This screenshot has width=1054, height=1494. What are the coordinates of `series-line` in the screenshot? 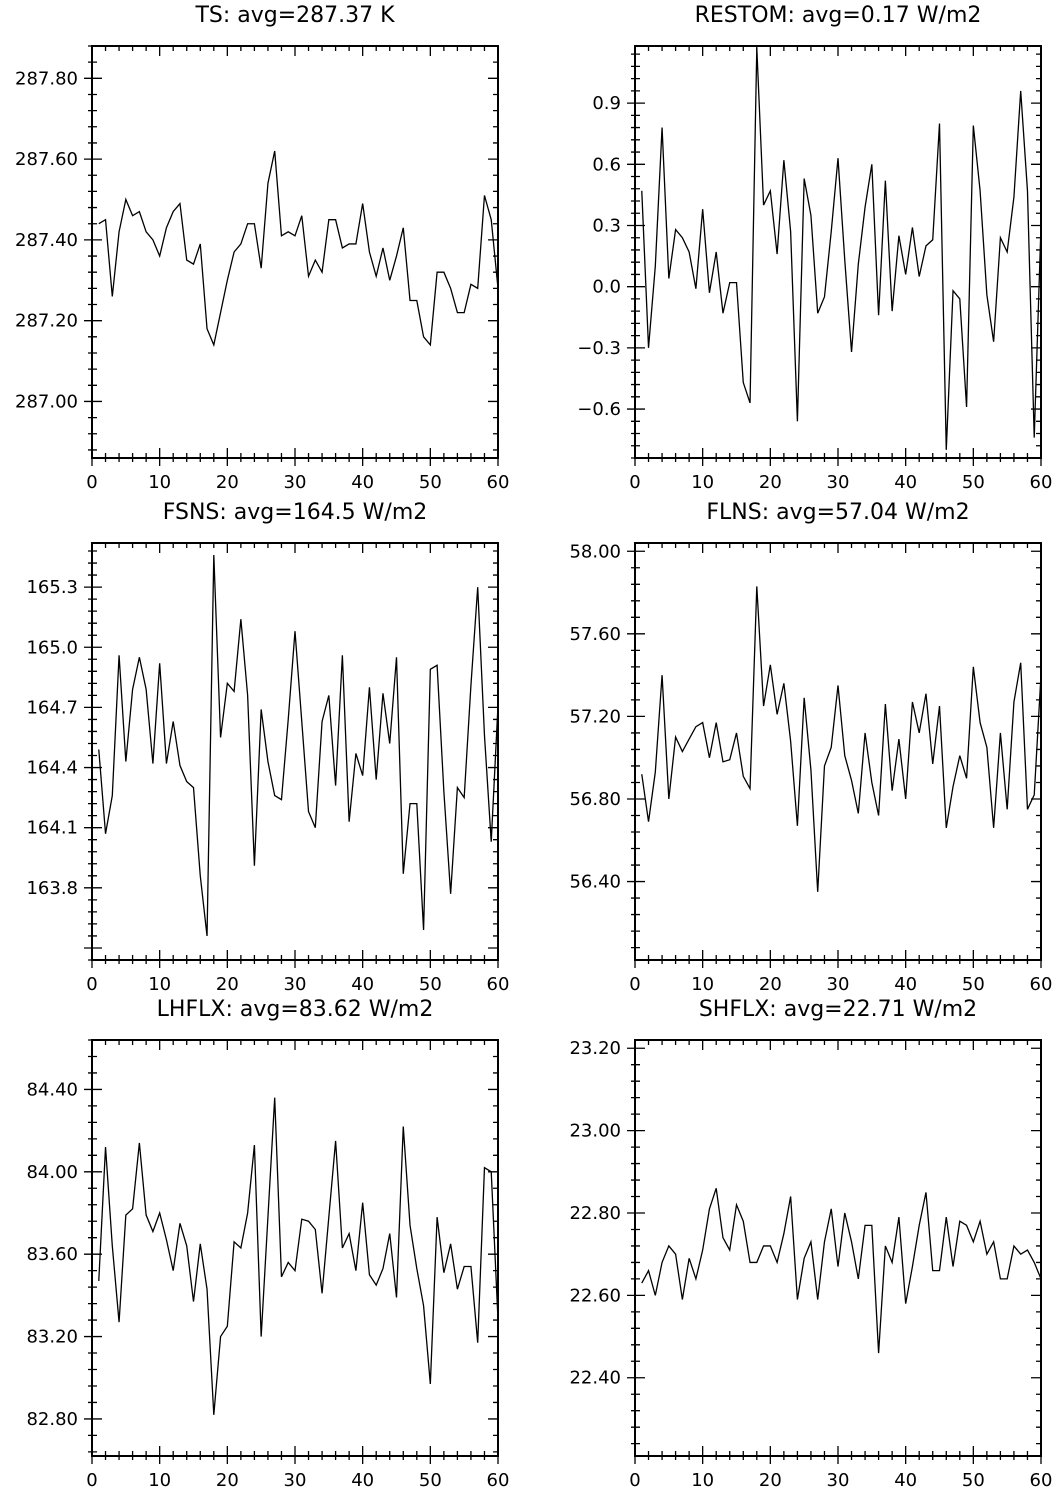 It's located at (841, 1271).